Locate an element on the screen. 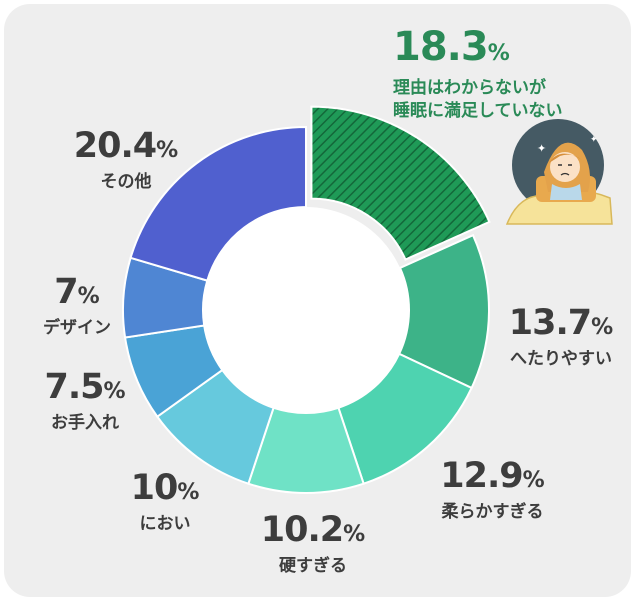 Image resolution: width=635 pixels, height=601 pixels. donut-hole is located at coordinates (306, 310).